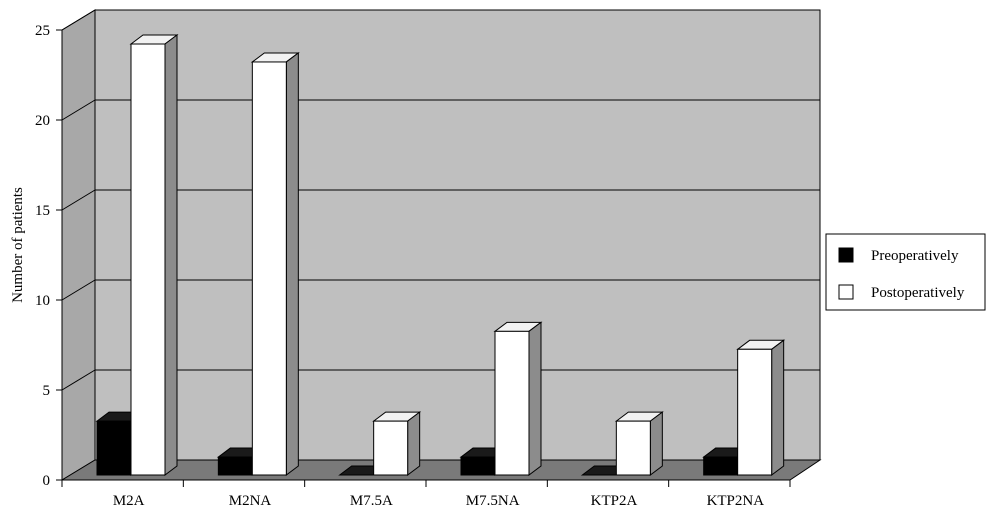  What do you see at coordinates (918, 293) in the screenshot?
I see `legend-label-postoperatively: Postoperatively` at bounding box center [918, 293].